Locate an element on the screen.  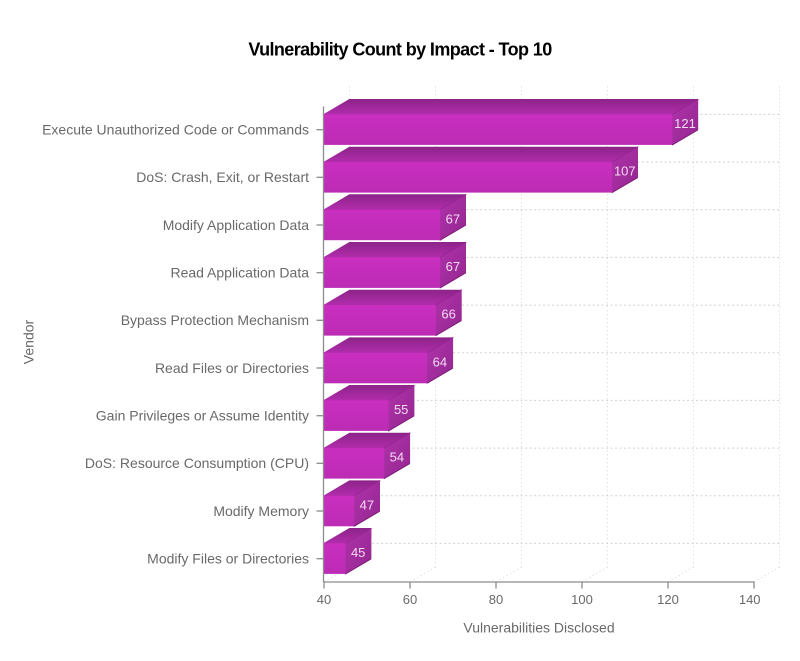
svg-text: Bypass Protection Mechanism is located at coordinates (215, 320).